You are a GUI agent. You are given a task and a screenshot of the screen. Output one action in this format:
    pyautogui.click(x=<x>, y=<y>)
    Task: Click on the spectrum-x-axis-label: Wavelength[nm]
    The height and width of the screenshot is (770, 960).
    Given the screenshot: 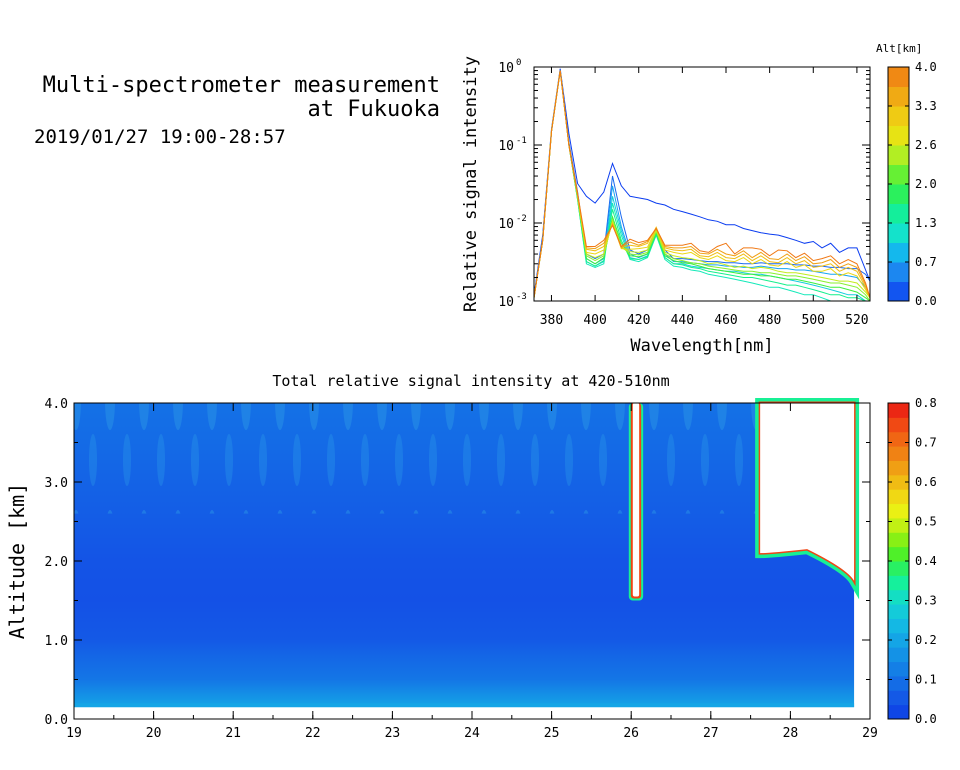 What is the action you would take?
    pyautogui.click(x=701, y=346)
    